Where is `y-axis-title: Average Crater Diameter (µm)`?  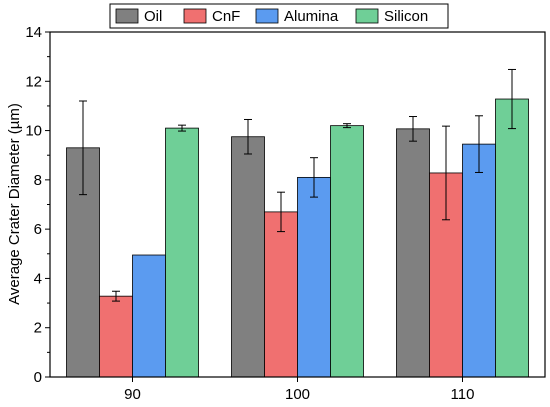
y-axis-title: Average Crater Diameter (µm) is located at coordinates (14, 204).